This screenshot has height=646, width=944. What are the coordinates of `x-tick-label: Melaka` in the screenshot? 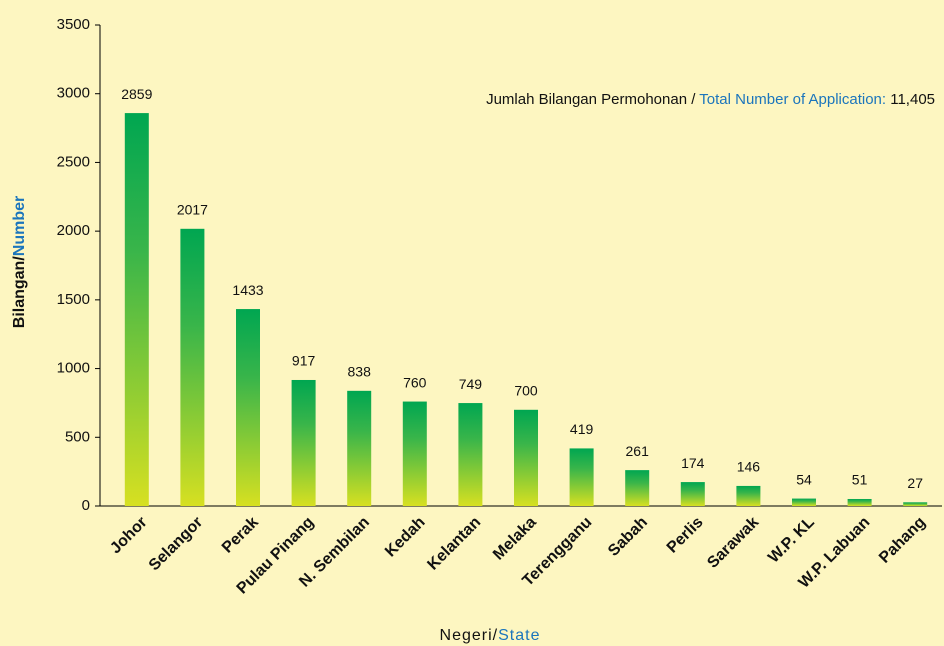 It's located at (515, 539).